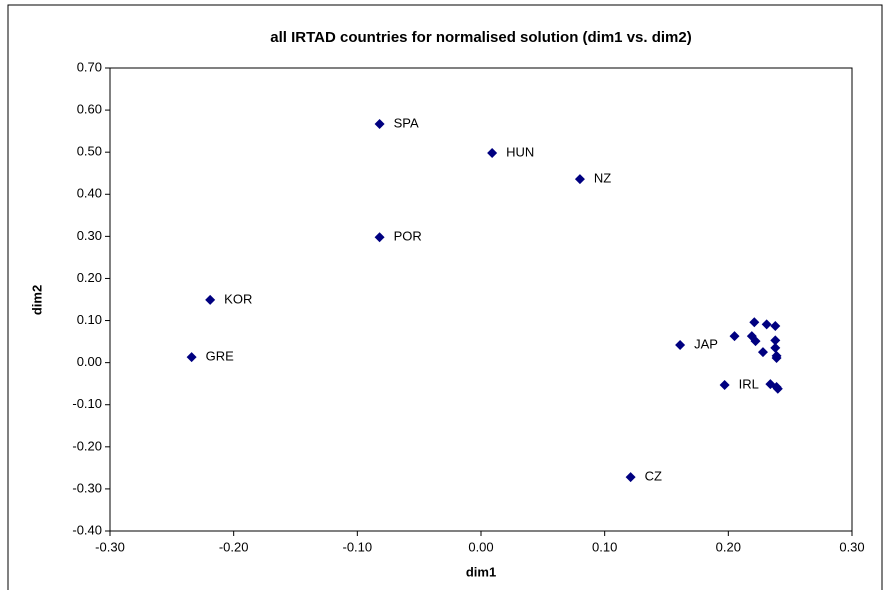  What do you see at coordinates (653, 476) in the screenshot?
I see `point-label: CZ` at bounding box center [653, 476].